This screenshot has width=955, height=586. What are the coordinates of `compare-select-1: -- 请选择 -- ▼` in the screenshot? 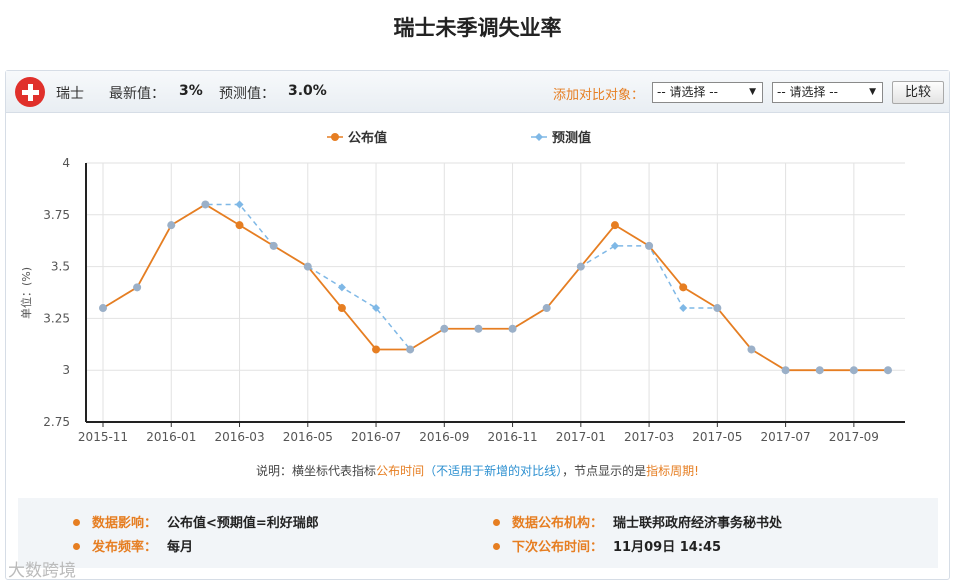 It's located at (707, 92).